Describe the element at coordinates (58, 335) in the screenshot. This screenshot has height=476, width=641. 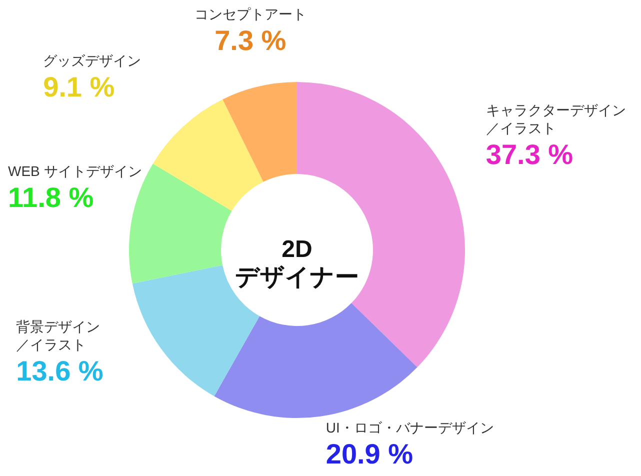
I see `slice-label: 背景デザイン／イラスト` at that location.